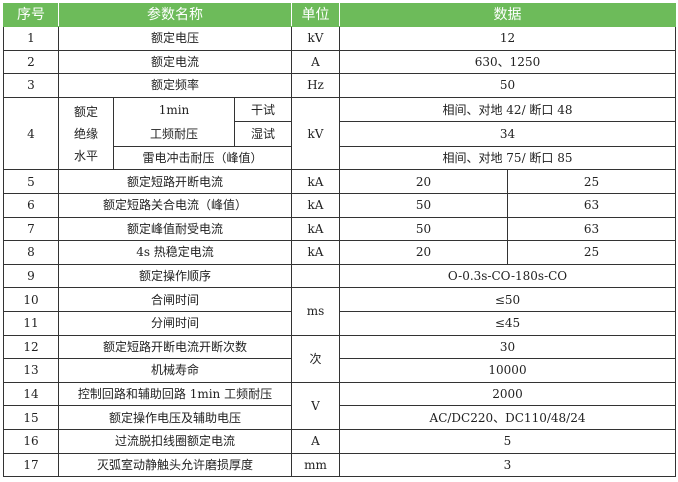 This screenshot has height=482, width=678. What do you see at coordinates (507, 62) in the screenshot?
I see `row-value: 630、1250` at bounding box center [507, 62].